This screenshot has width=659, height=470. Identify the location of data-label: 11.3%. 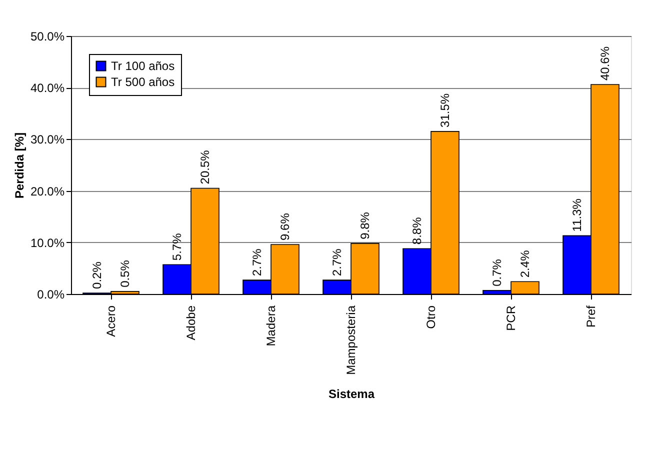
(577, 215).